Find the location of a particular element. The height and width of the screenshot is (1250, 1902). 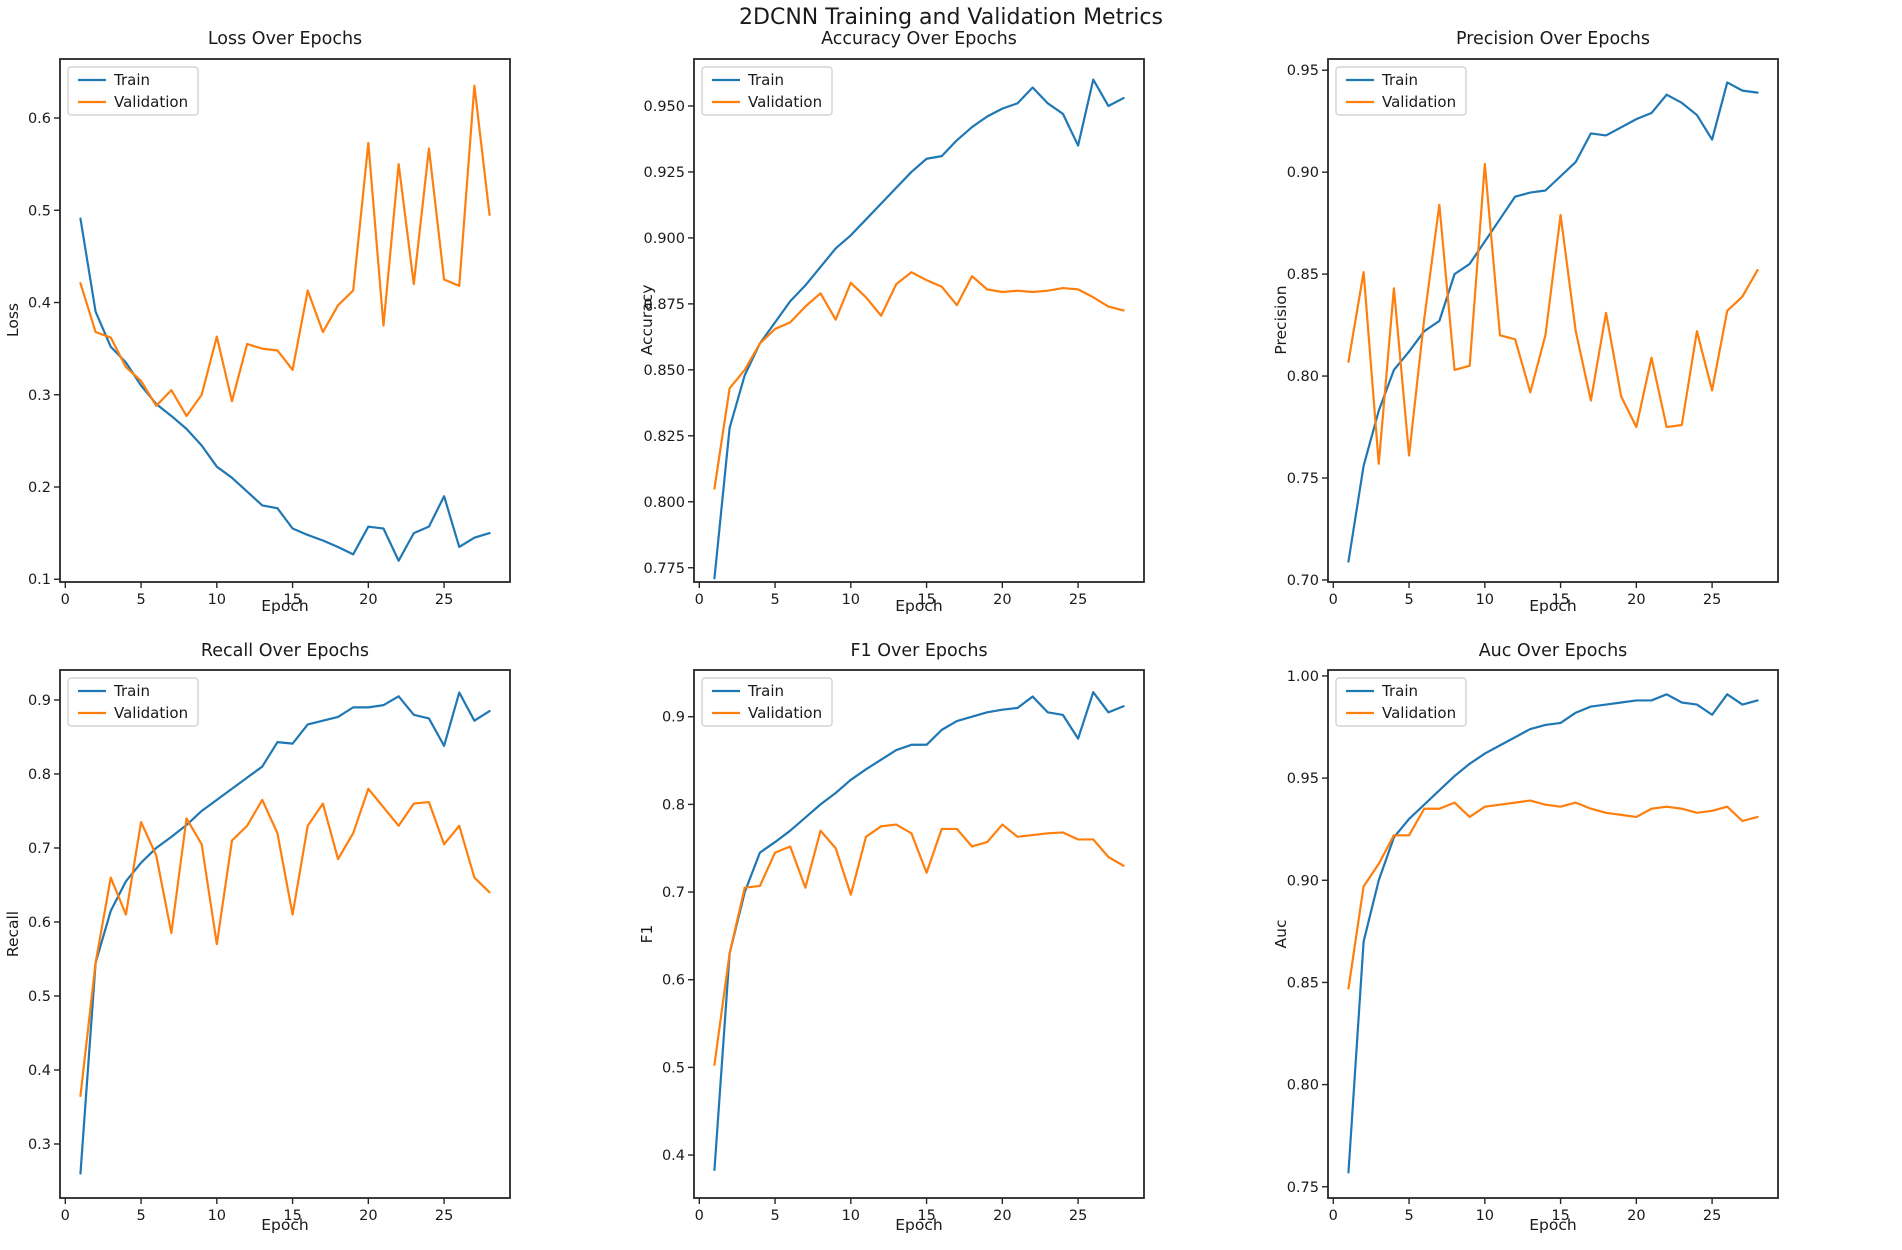

y-tick-label: 0.6 is located at coordinates (39, 119).